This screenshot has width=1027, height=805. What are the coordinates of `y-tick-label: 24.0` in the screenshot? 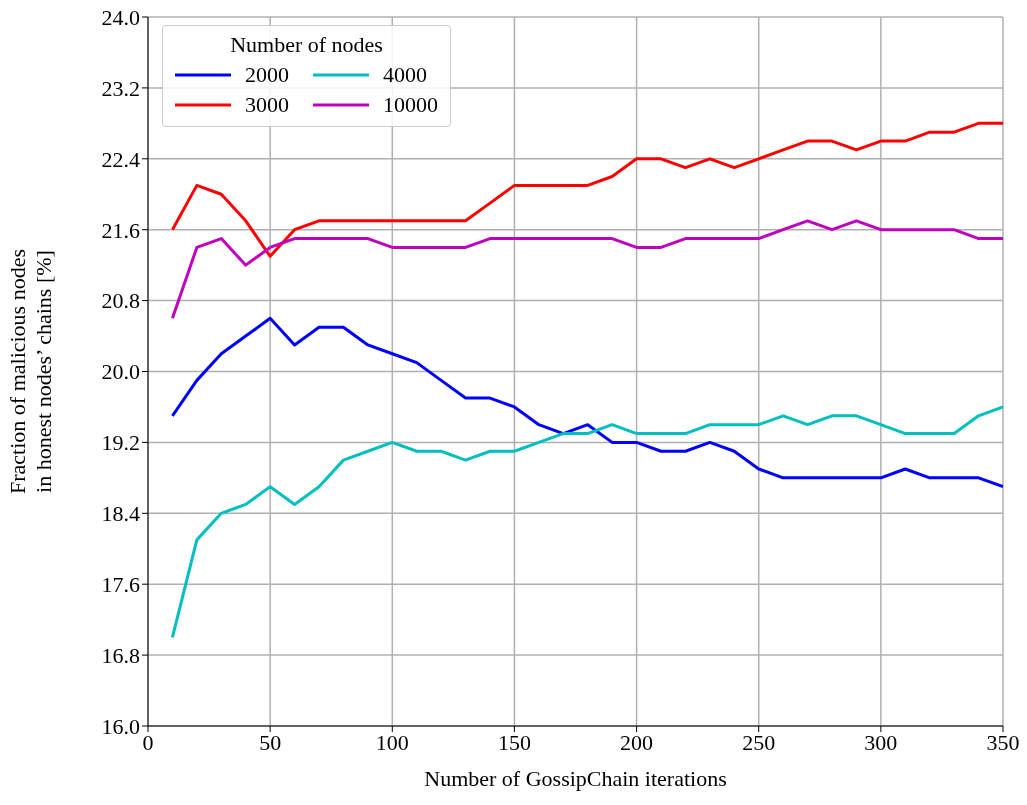 It's located at (120, 17).